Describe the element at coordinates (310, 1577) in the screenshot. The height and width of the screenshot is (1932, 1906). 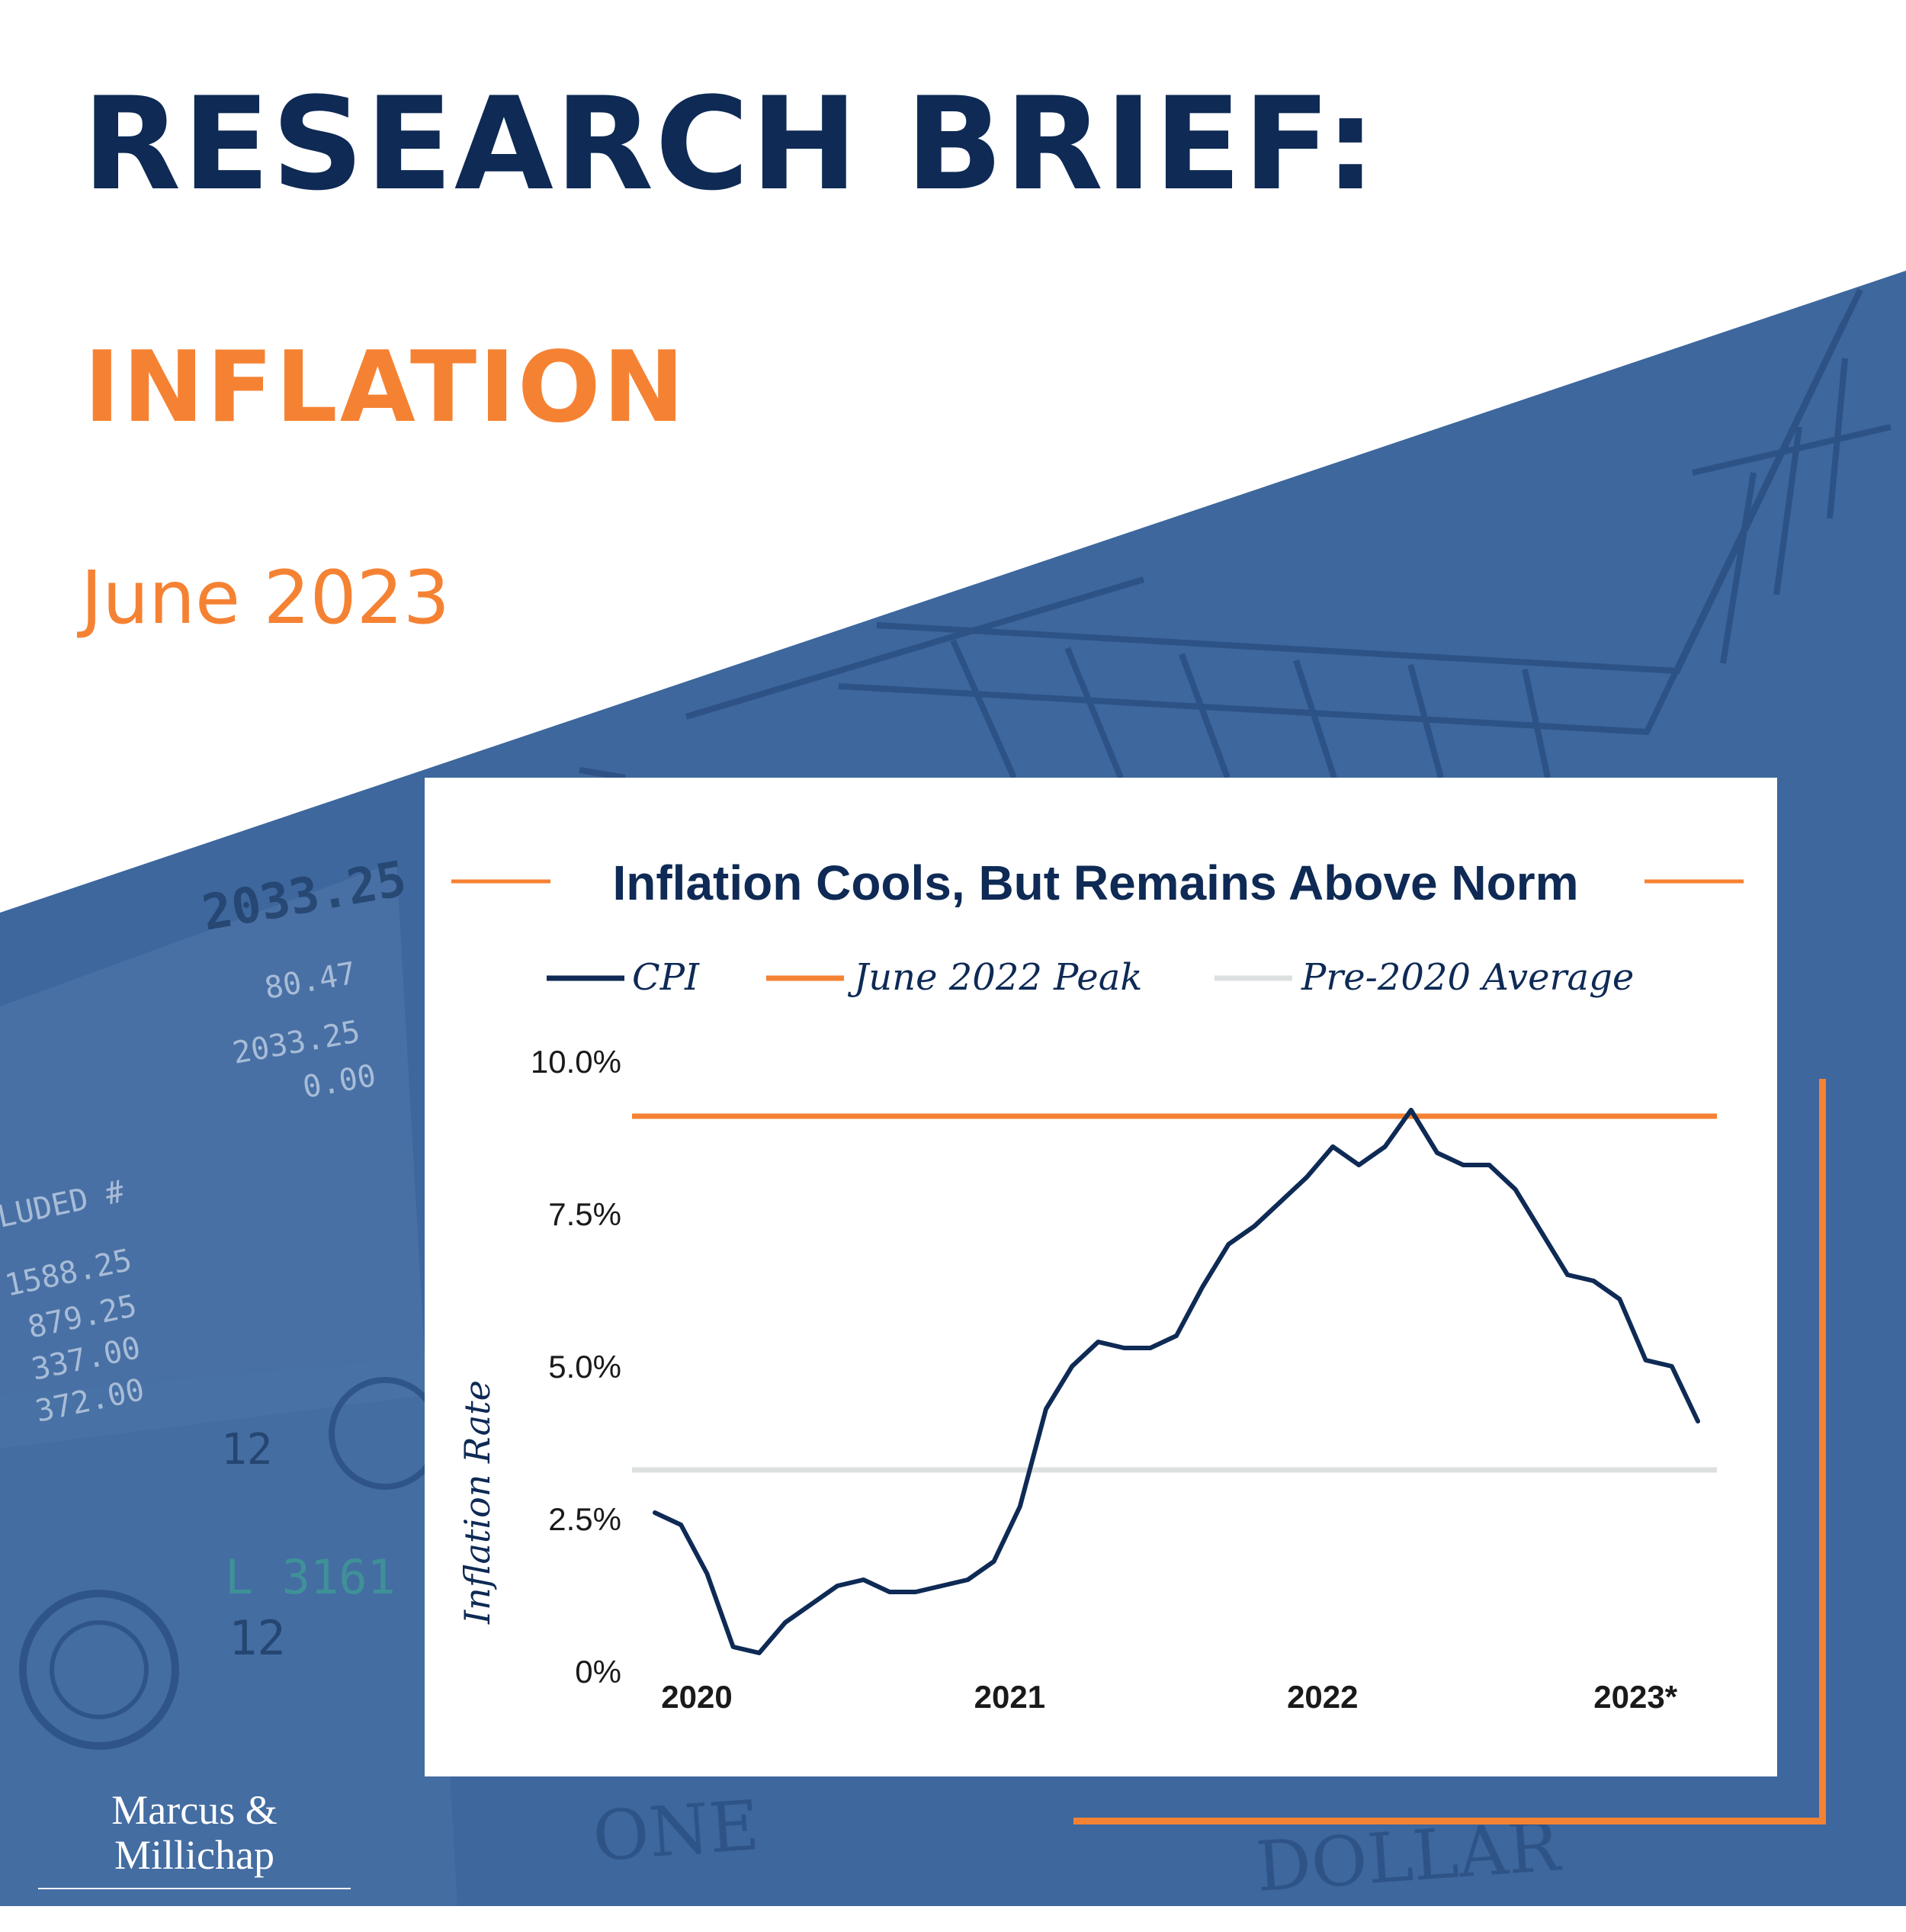
I see `banknote-serial: L 3161` at that location.